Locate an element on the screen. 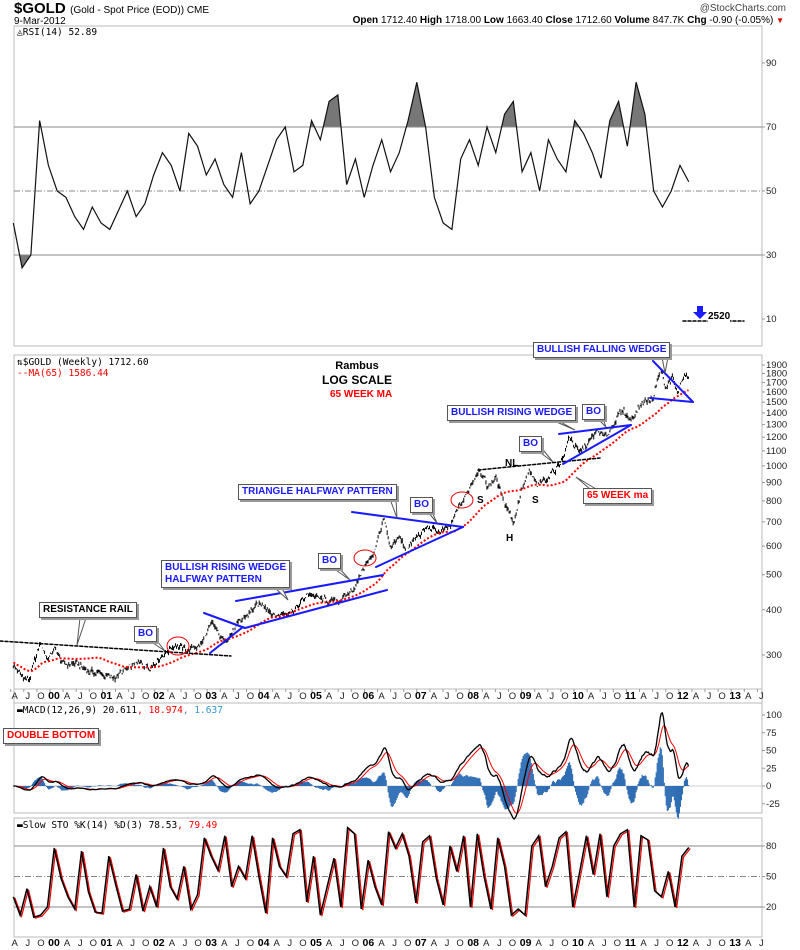 The height and width of the screenshot is (950, 800). neckline-label: NL is located at coordinates (512, 463).